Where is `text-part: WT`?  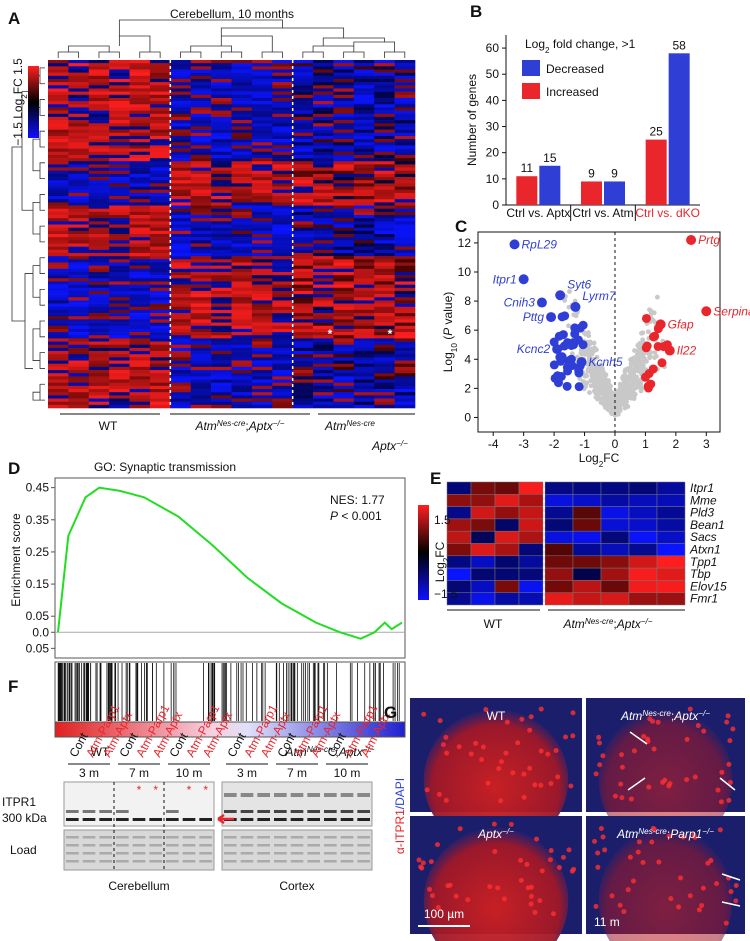
text-part: WT is located at coordinates (100, 752).